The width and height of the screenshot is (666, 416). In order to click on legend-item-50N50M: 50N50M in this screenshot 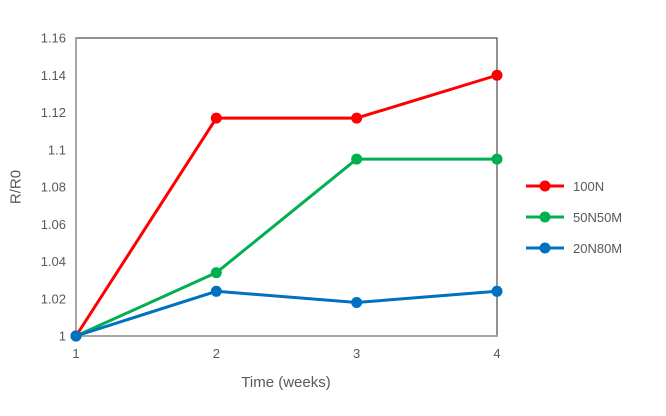, I will do `click(574, 217)`.